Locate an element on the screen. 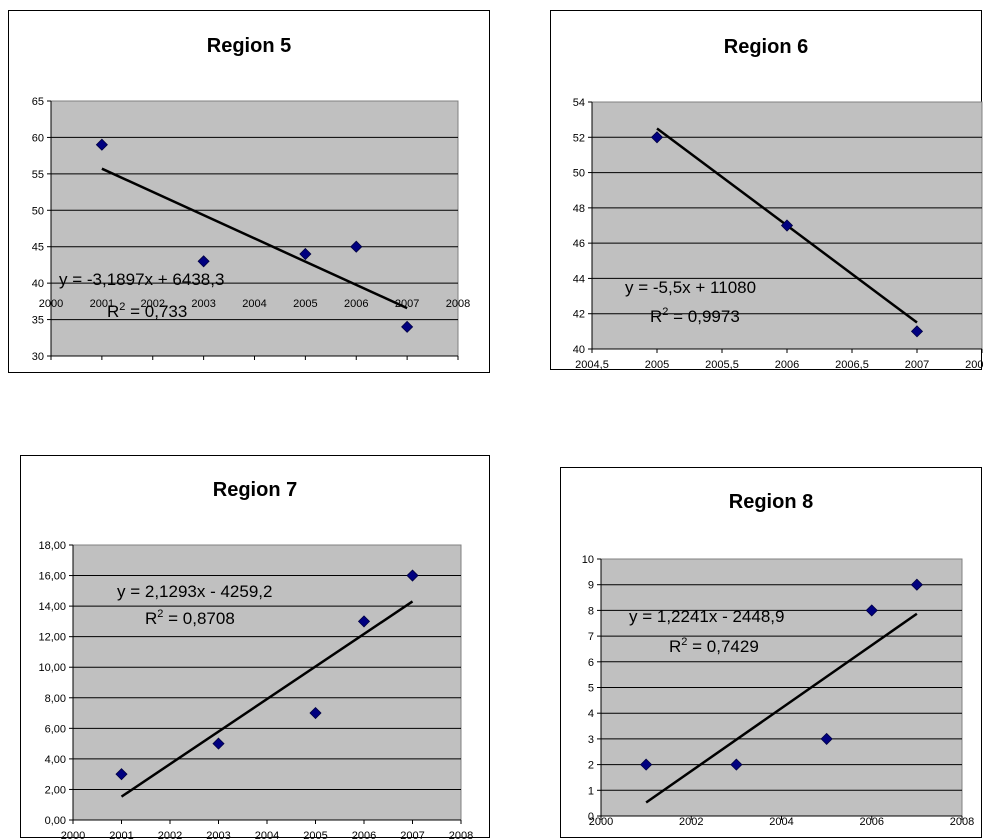  trend-equation: y = 2,1293x - 4259,2 is located at coordinates (194, 591).